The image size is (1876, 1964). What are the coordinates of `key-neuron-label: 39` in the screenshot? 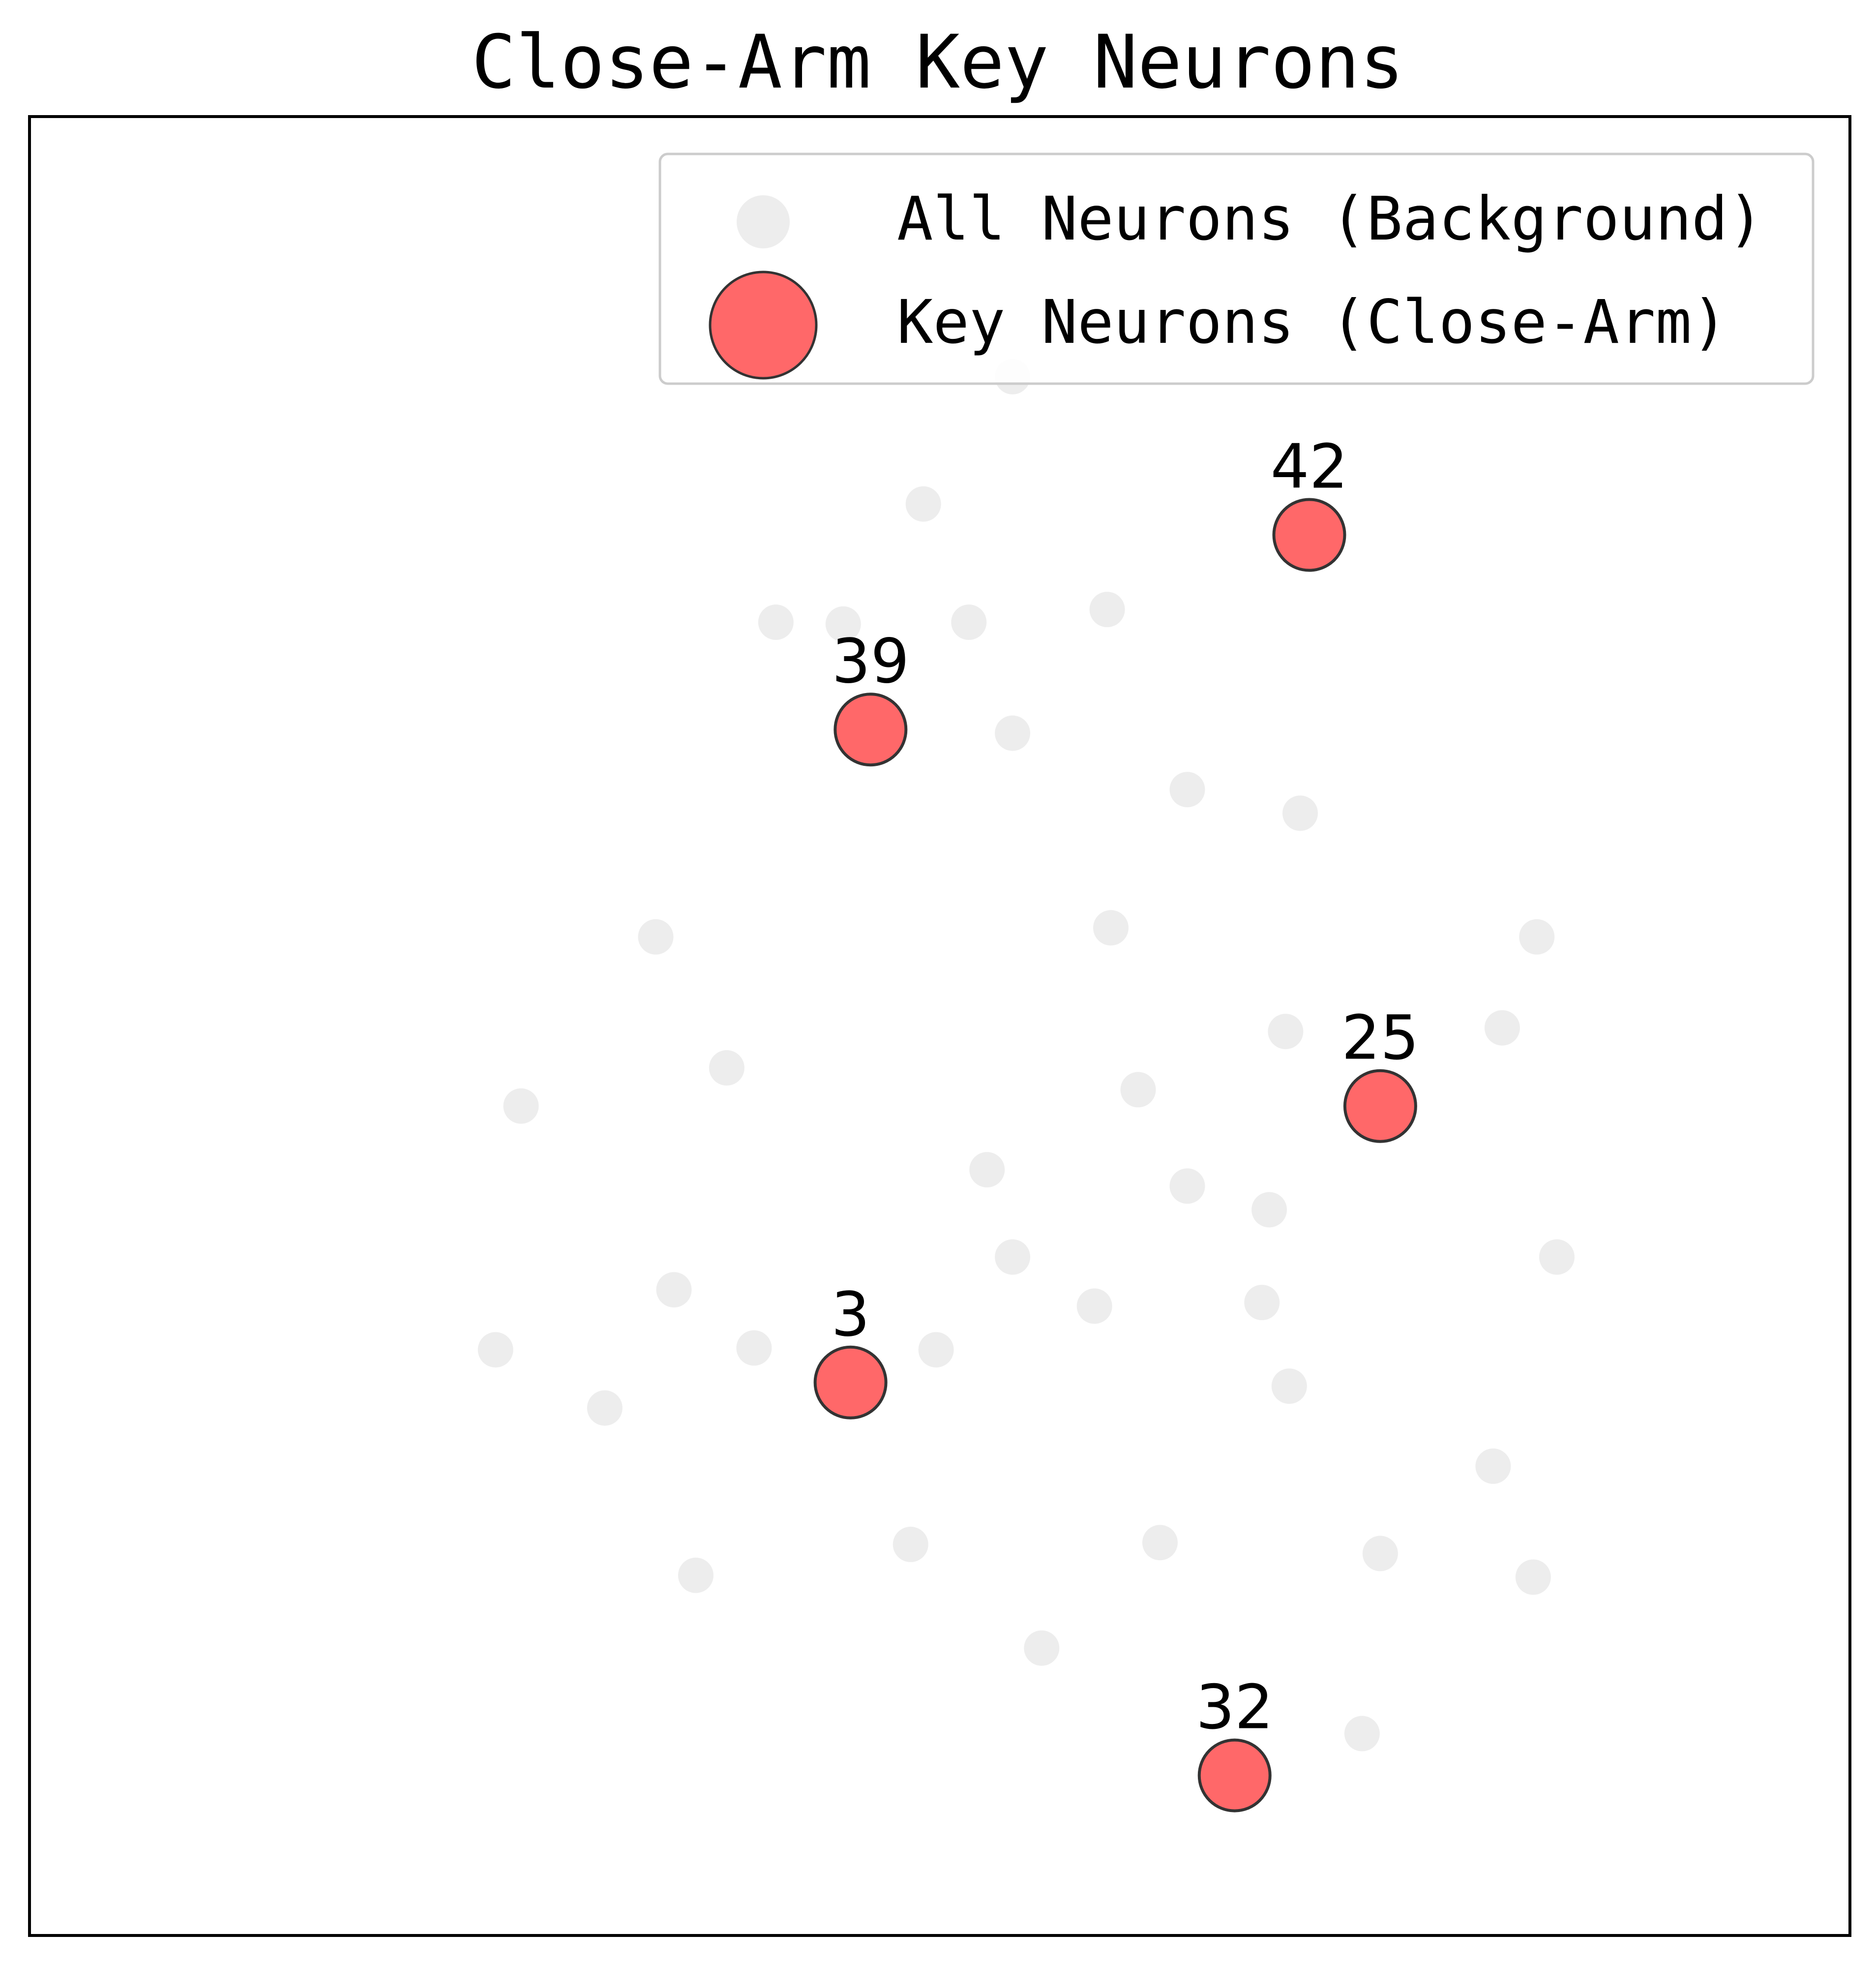 It's located at (871, 662).